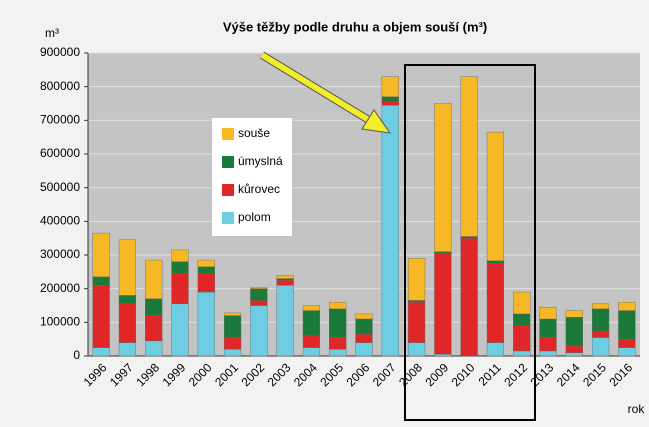  What do you see at coordinates (60, 120) in the screenshot?
I see `y-tick-label: 700000` at bounding box center [60, 120].